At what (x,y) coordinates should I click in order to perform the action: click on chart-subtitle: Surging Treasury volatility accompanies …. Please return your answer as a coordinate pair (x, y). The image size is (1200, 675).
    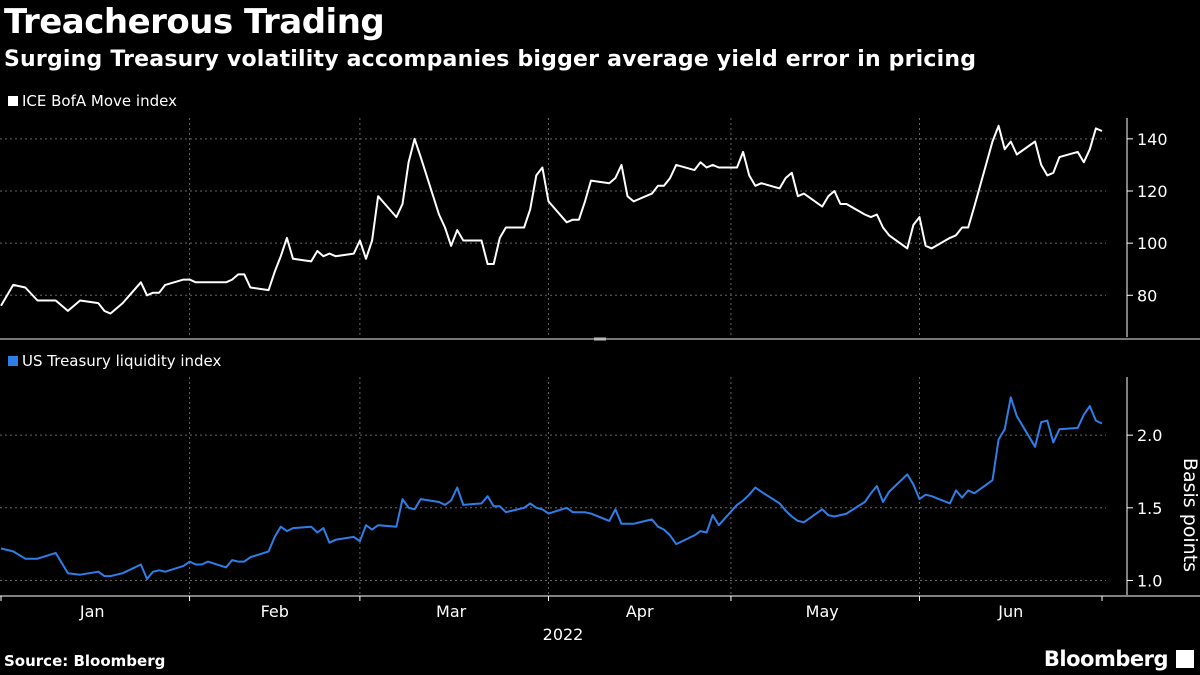
    Looking at the image, I should click on (490, 59).